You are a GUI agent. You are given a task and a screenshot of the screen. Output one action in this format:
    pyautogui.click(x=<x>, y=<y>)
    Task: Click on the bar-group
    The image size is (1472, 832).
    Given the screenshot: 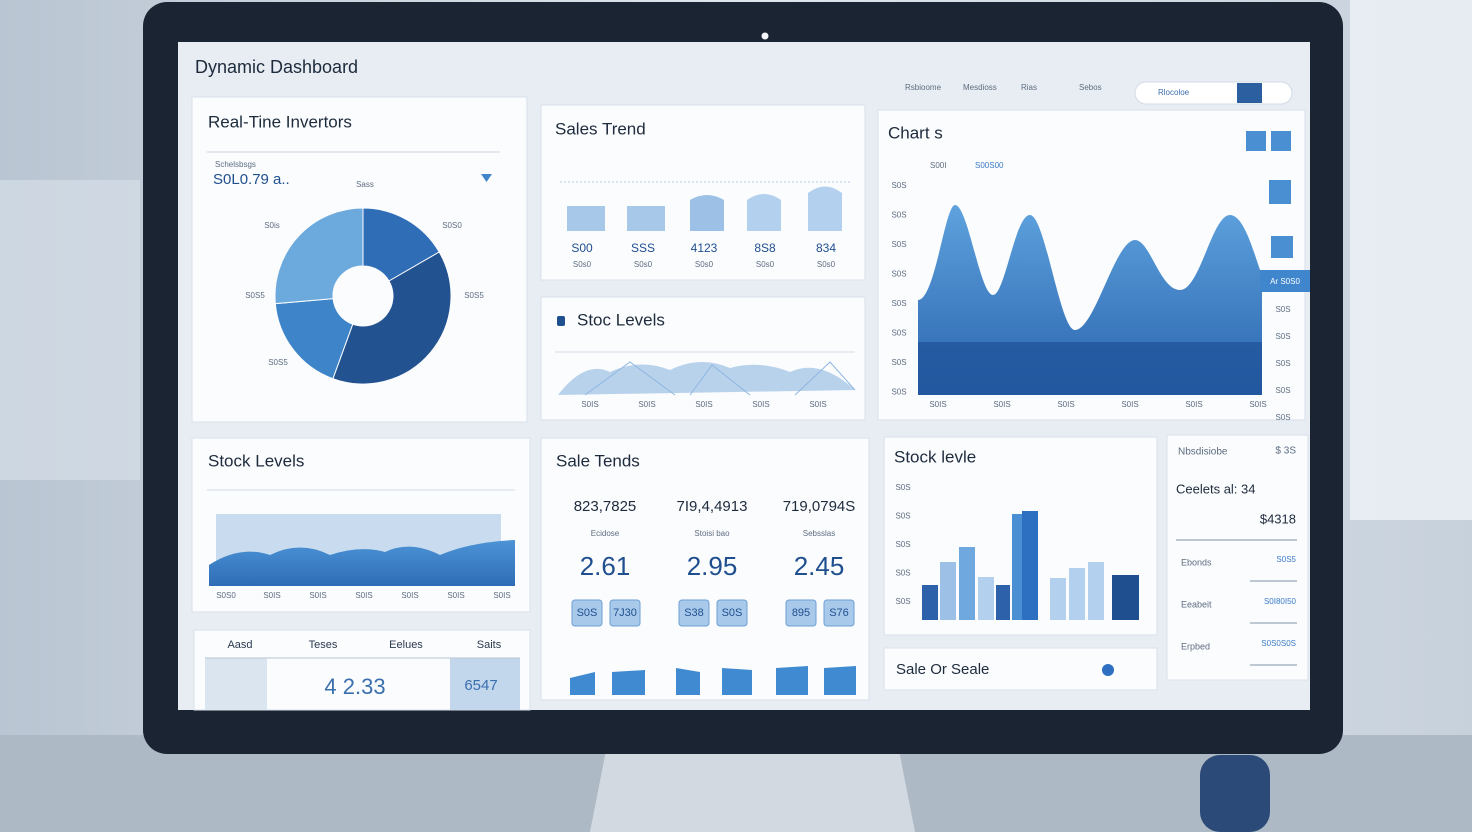 What is the action you would take?
    pyautogui.click(x=1030, y=565)
    